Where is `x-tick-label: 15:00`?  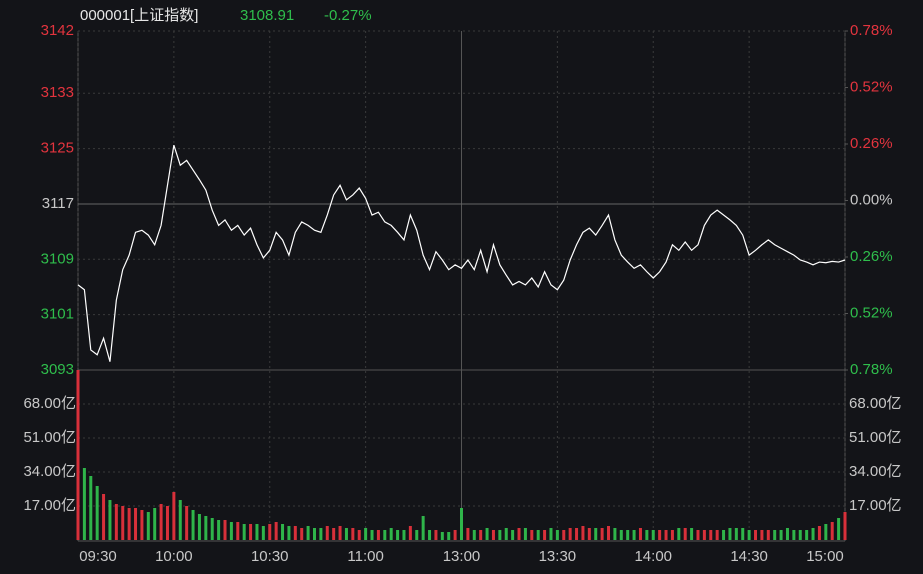
x-tick-label: 15:00 is located at coordinates (825, 556).